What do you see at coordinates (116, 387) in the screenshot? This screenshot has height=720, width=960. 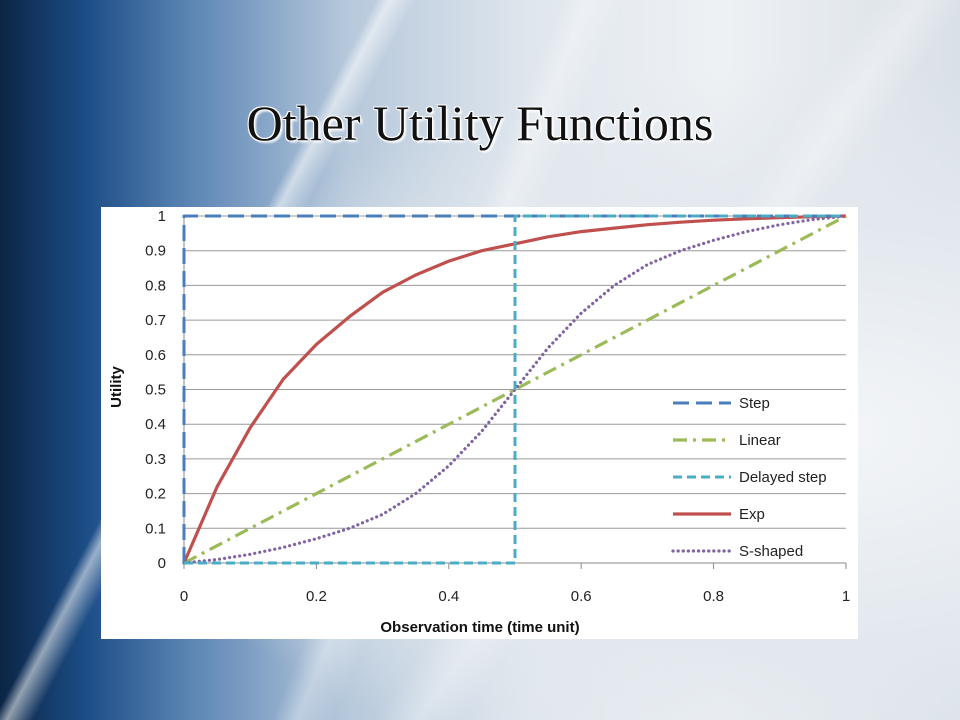 I see `y-axis-title: Utility` at bounding box center [116, 387].